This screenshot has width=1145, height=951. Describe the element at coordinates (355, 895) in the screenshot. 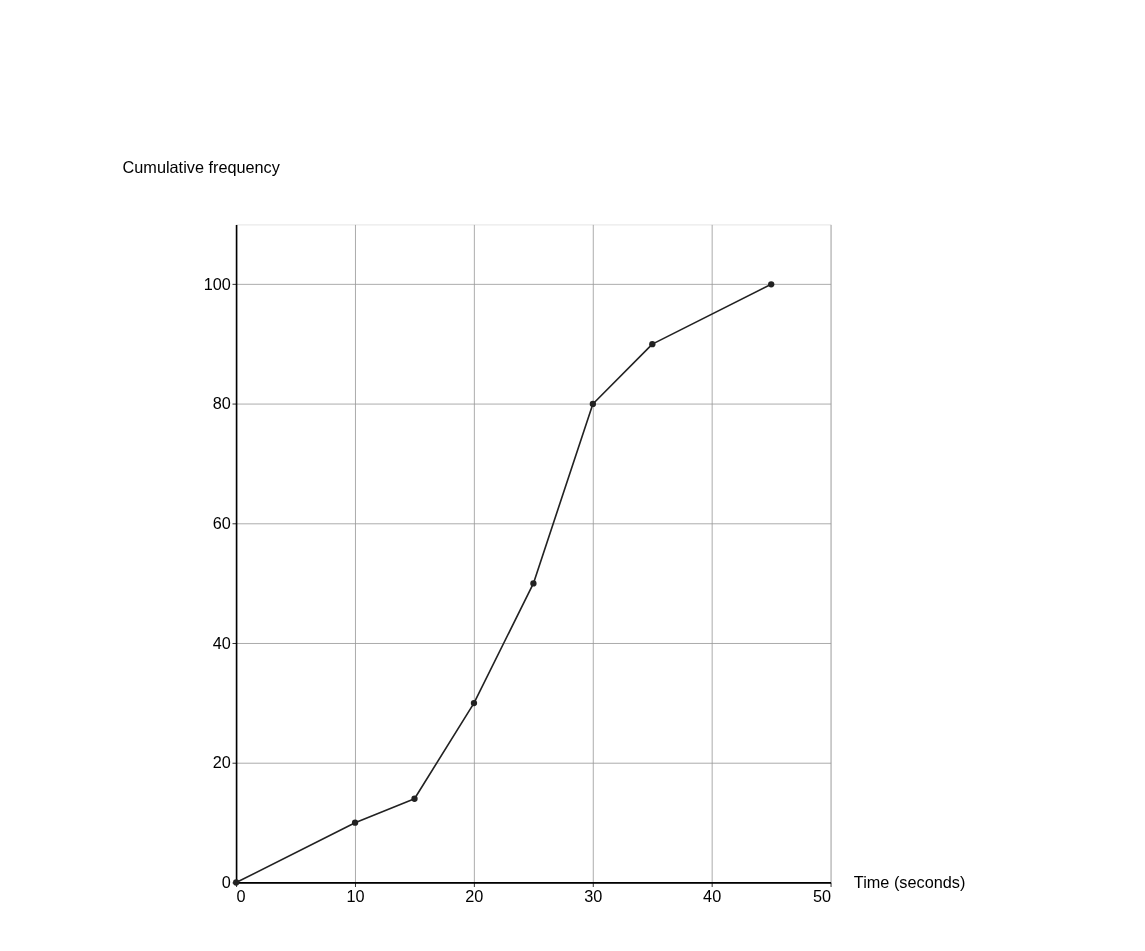

I see `x-tick-label: 10` at that location.